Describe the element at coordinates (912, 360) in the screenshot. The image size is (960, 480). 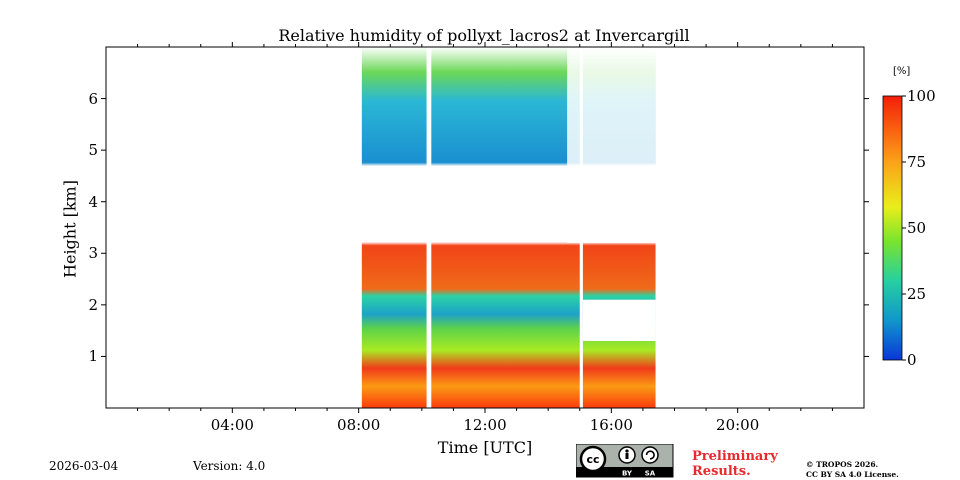
I see `colorbar-tick-label: 0` at that location.